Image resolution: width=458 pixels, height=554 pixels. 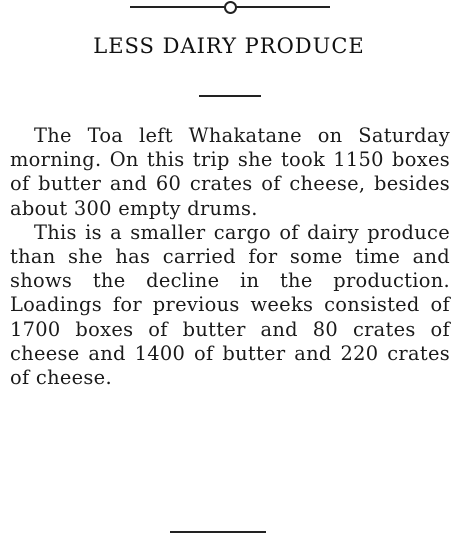 What do you see at coordinates (229, 46) in the screenshot?
I see `article-headline: LESS DAIRY PRODUCE` at bounding box center [229, 46].